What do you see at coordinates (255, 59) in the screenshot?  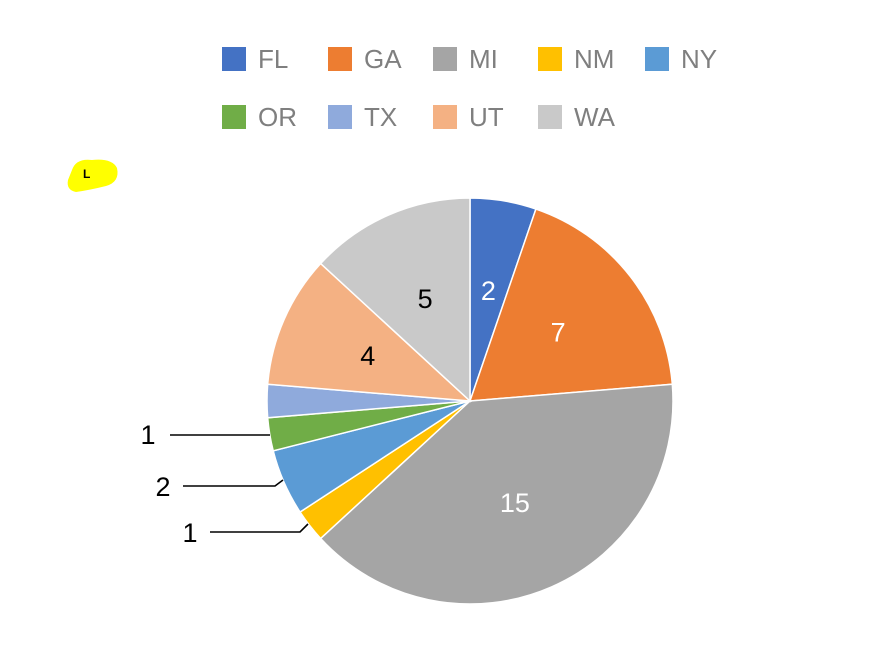 I see `legend-item-fl: FL` at bounding box center [255, 59].